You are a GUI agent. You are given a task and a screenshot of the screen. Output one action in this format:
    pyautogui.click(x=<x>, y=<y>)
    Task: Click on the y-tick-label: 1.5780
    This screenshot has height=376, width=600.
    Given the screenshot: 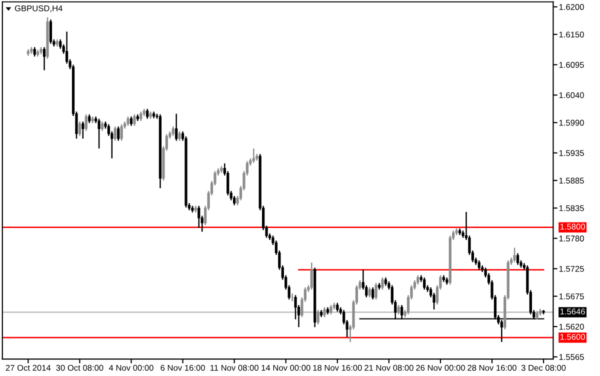 What is the action you would take?
    pyautogui.click(x=571, y=239)
    